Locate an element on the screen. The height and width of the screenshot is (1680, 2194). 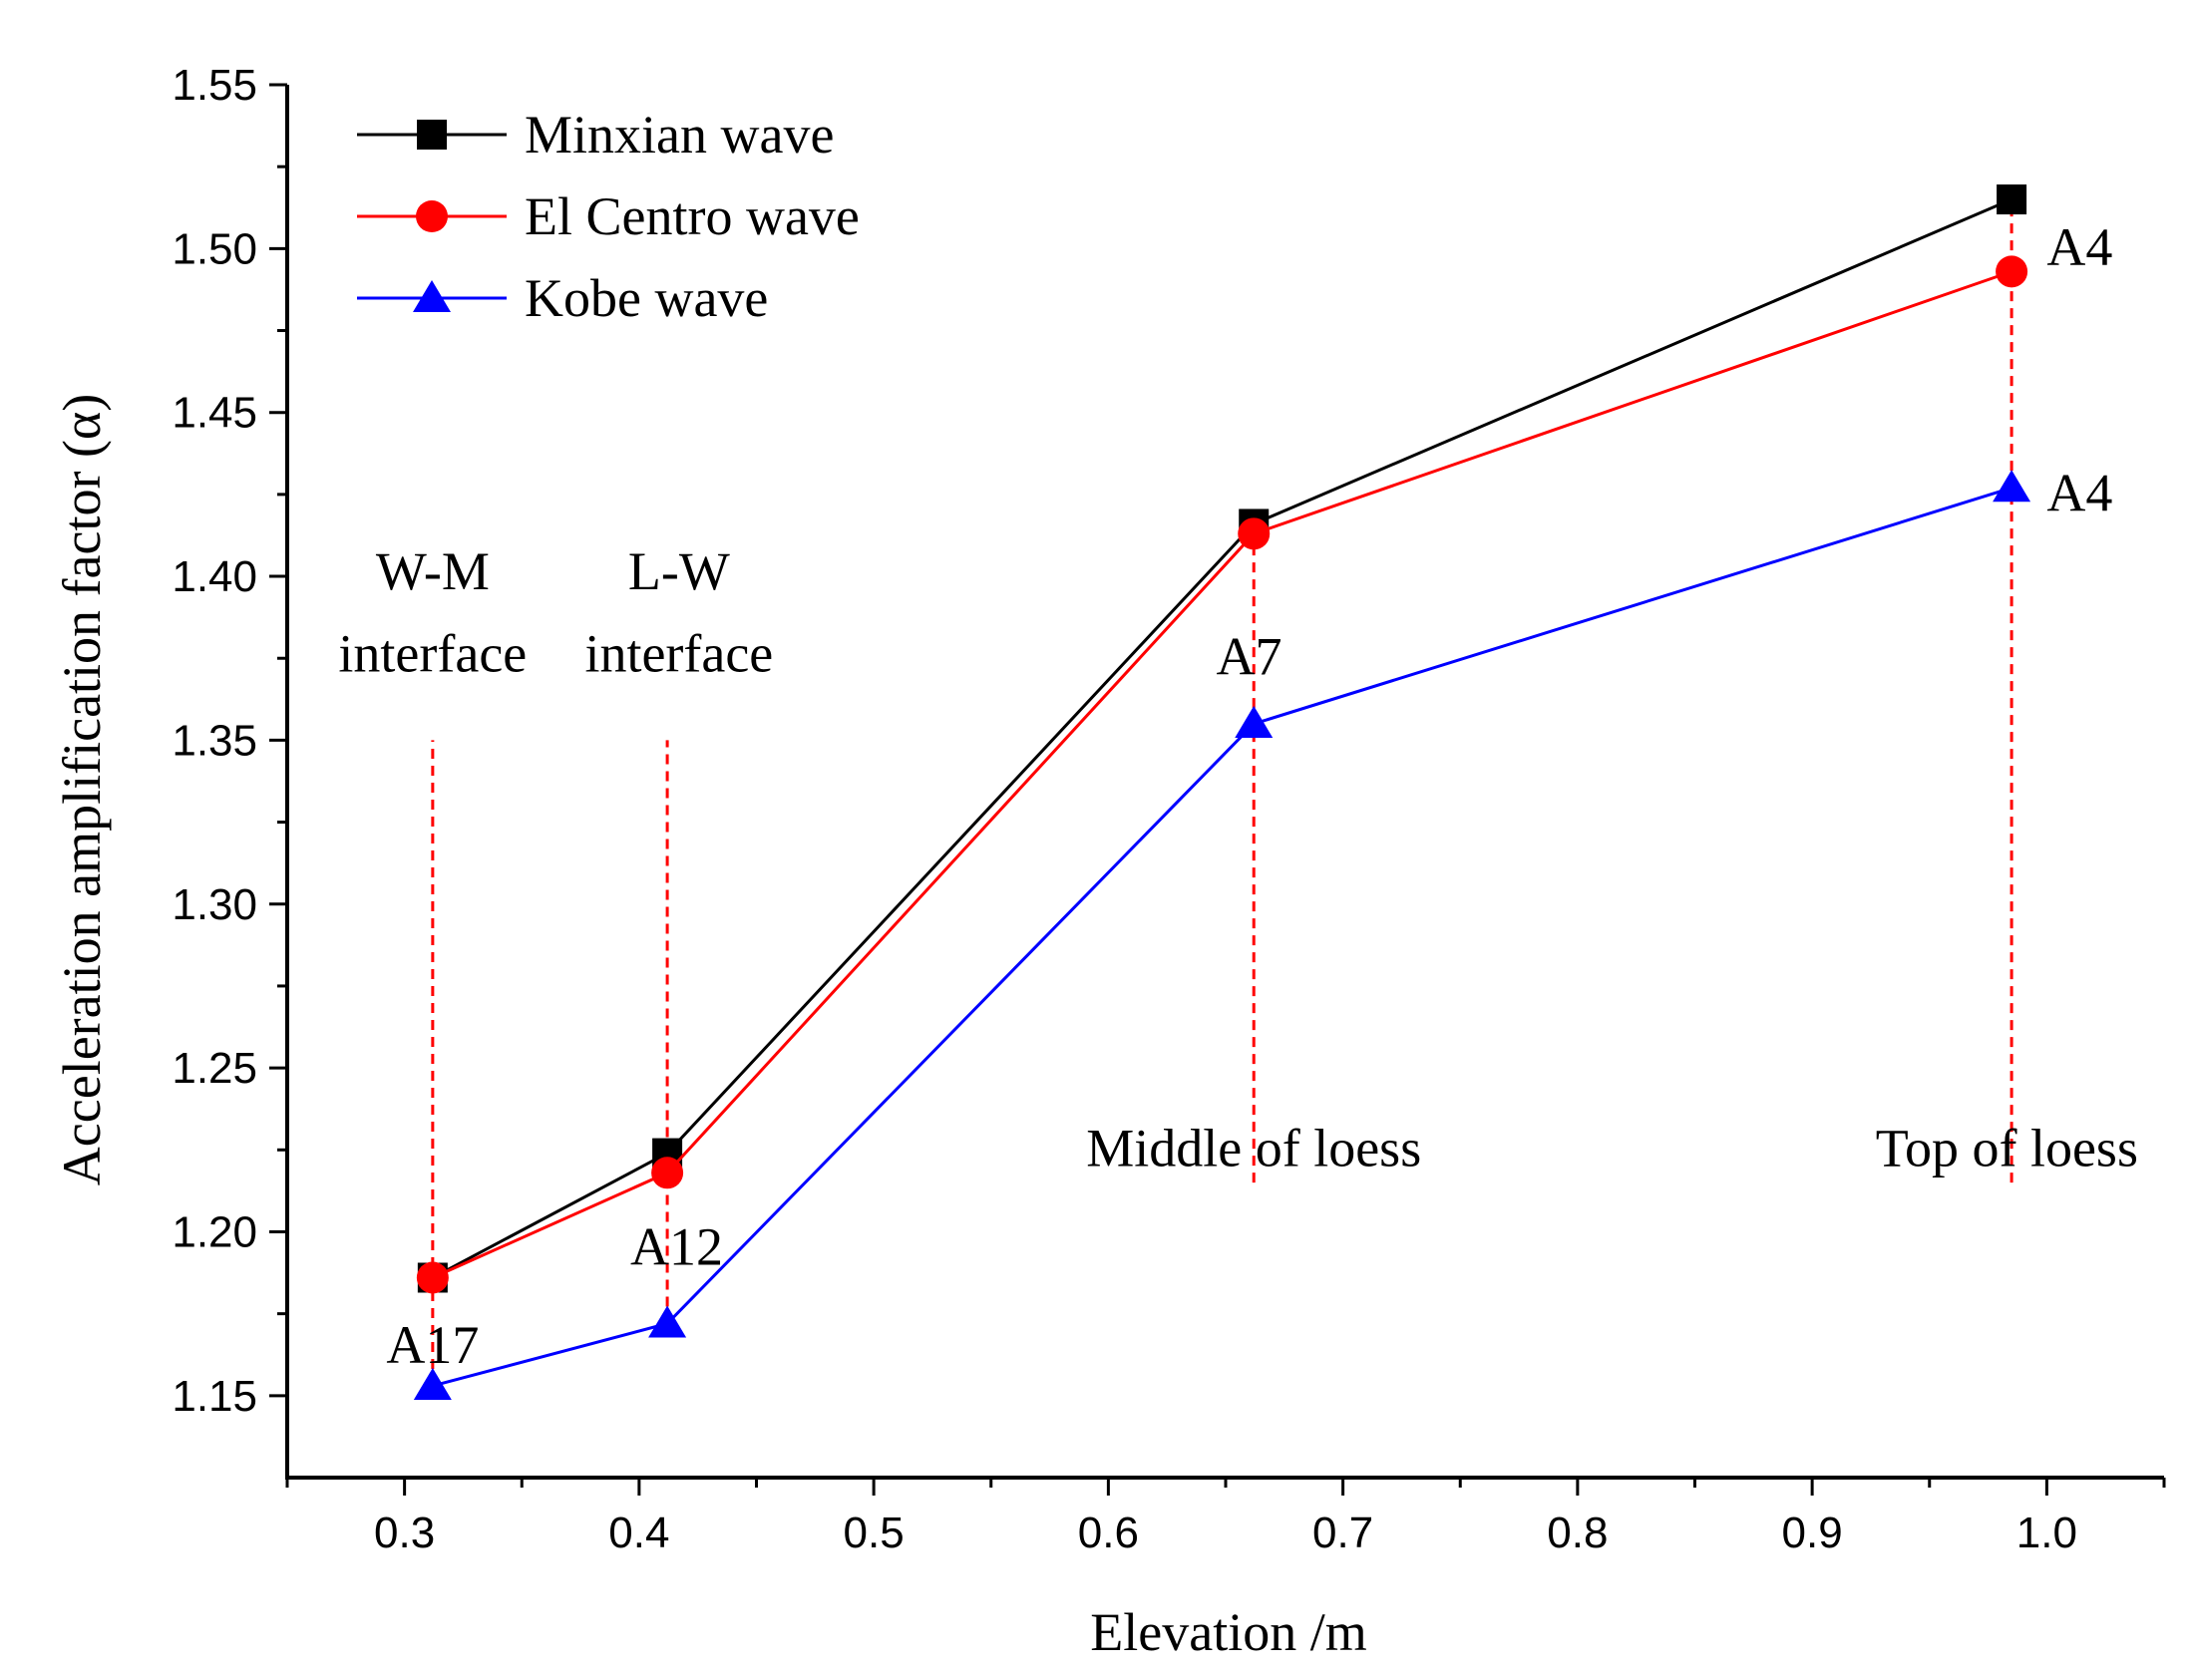
annotation-label: A12 is located at coordinates (677, 1246).